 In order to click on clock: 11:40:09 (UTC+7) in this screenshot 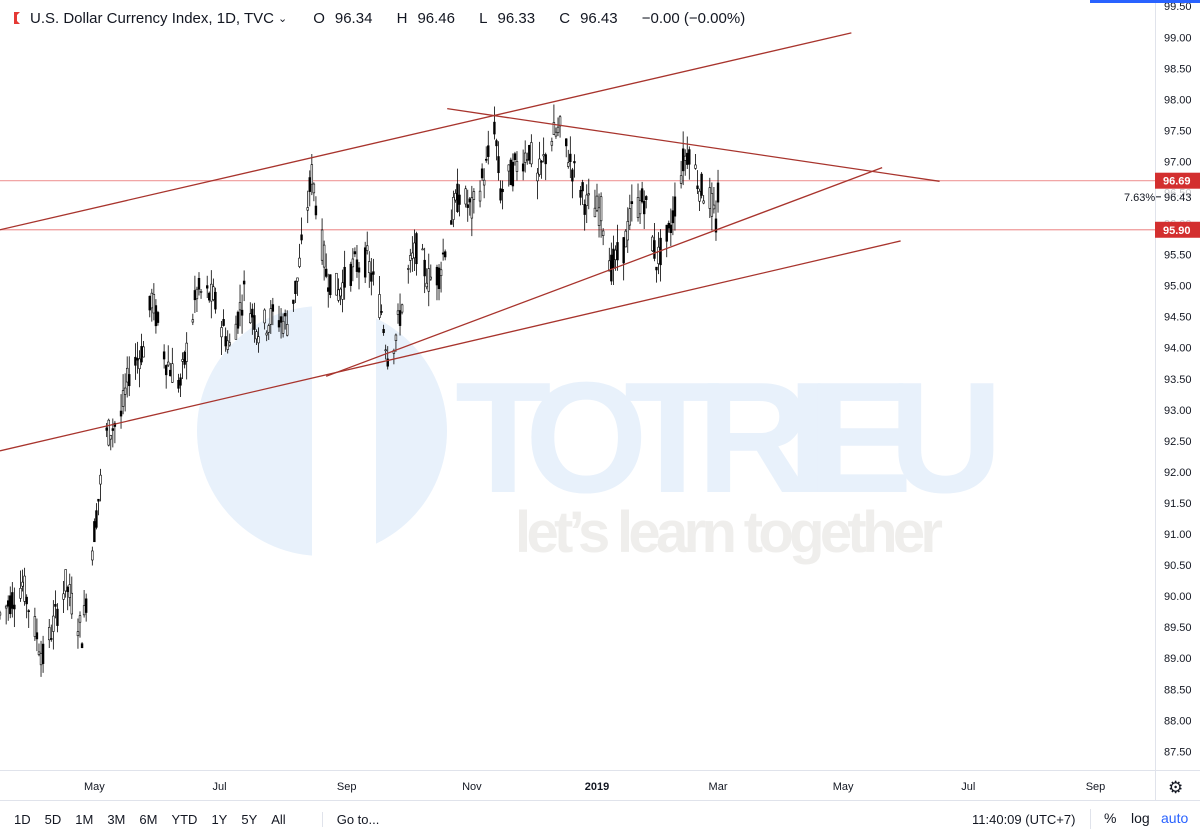, I will do `click(1024, 819)`.